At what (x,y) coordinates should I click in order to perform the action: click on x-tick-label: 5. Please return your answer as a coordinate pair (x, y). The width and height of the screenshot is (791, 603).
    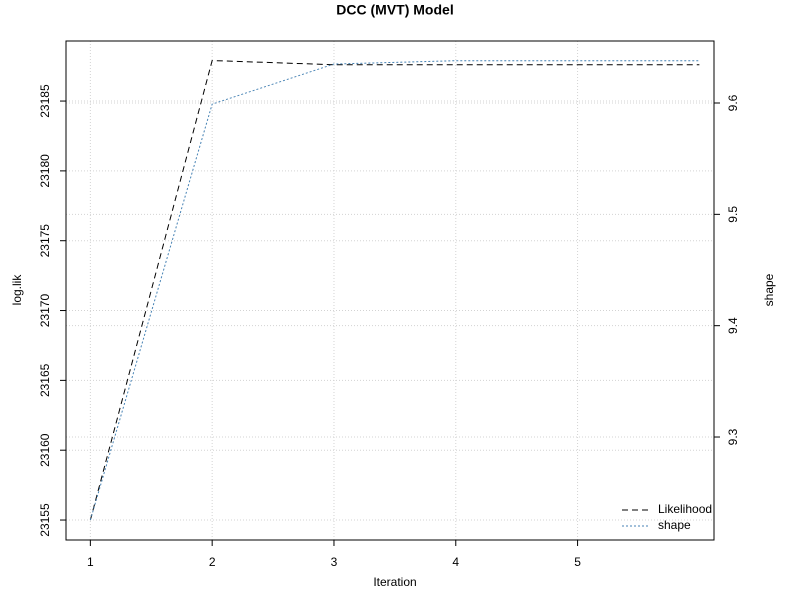
    Looking at the image, I should click on (577, 562).